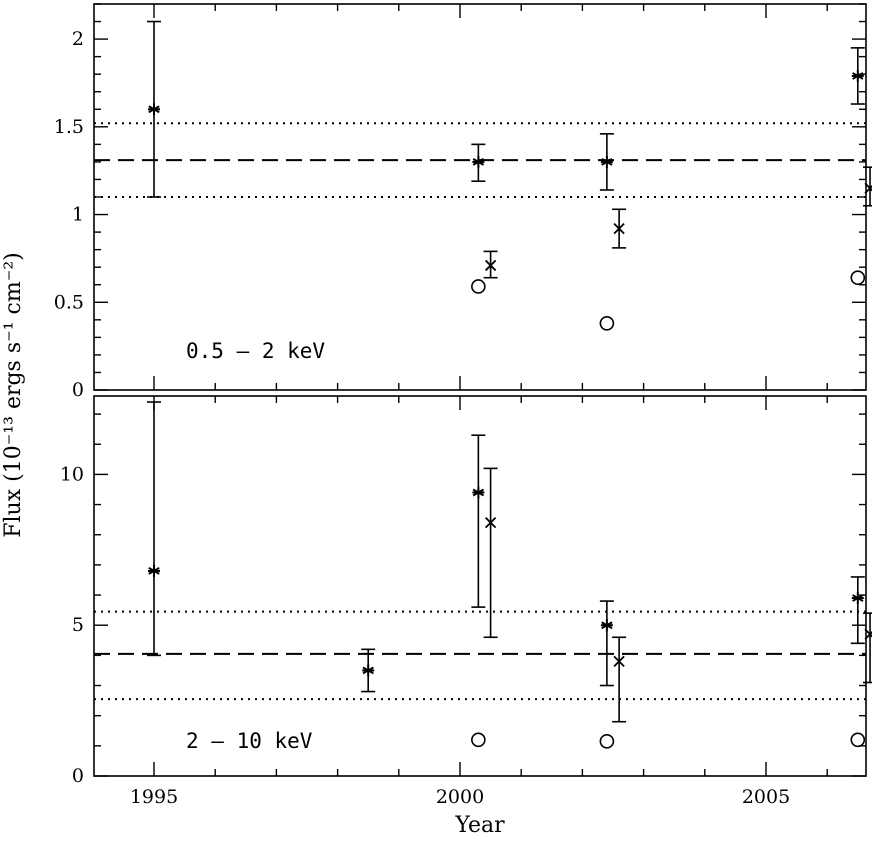  What do you see at coordinates (460, 797) in the screenshot?
I see `x-tick-label: 2000` at bounding box center [460, 797].